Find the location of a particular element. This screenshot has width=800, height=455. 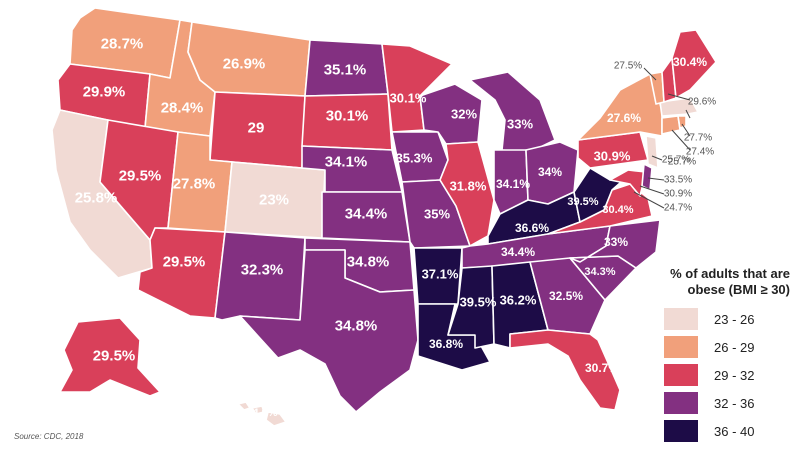

label-ia: 35.3% is located at coordinates (414, 158).